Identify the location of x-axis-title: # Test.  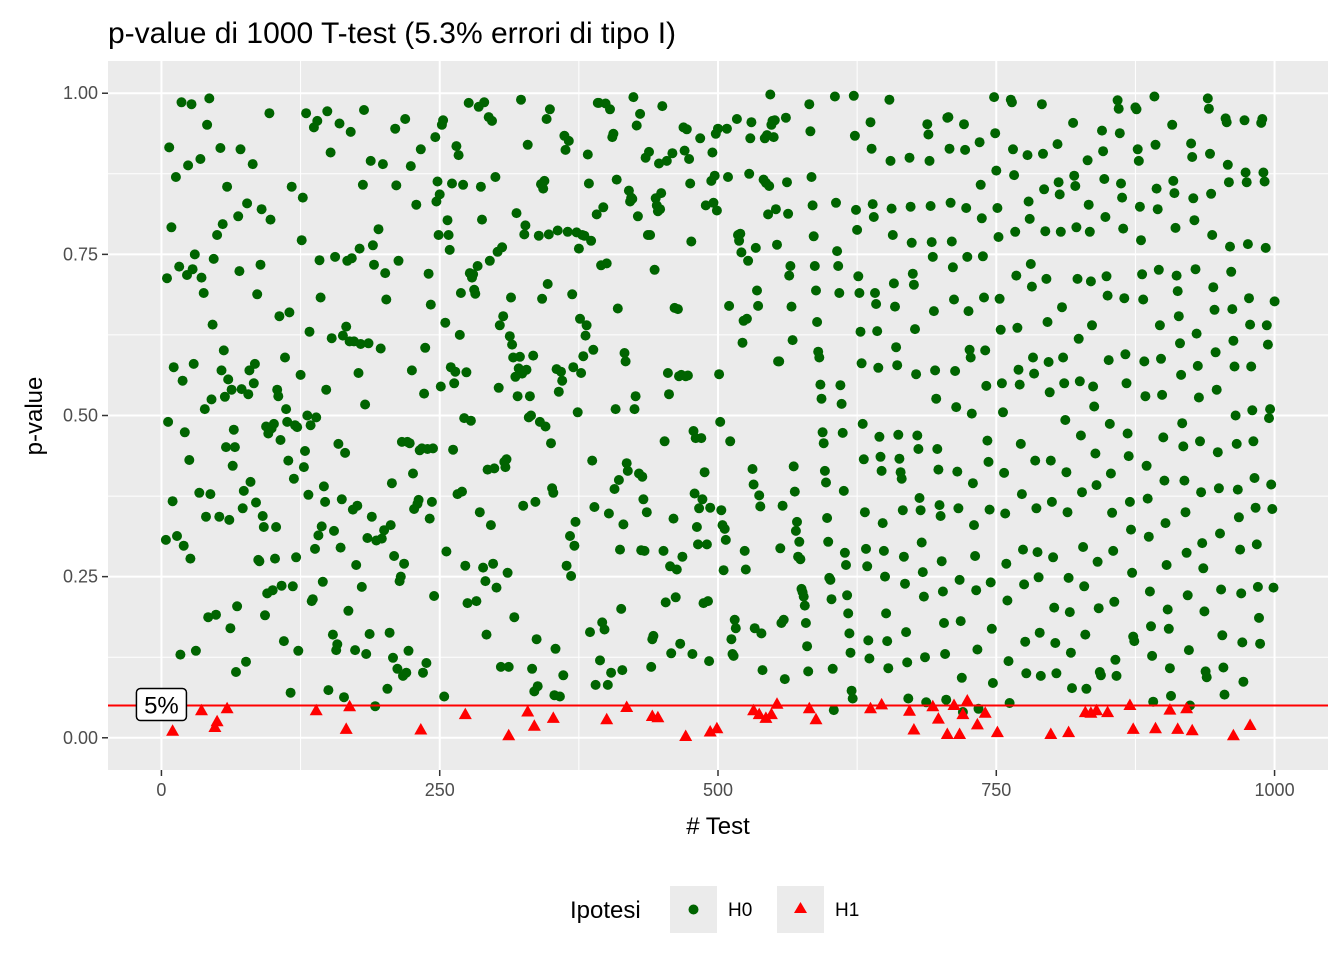
(718, 826).